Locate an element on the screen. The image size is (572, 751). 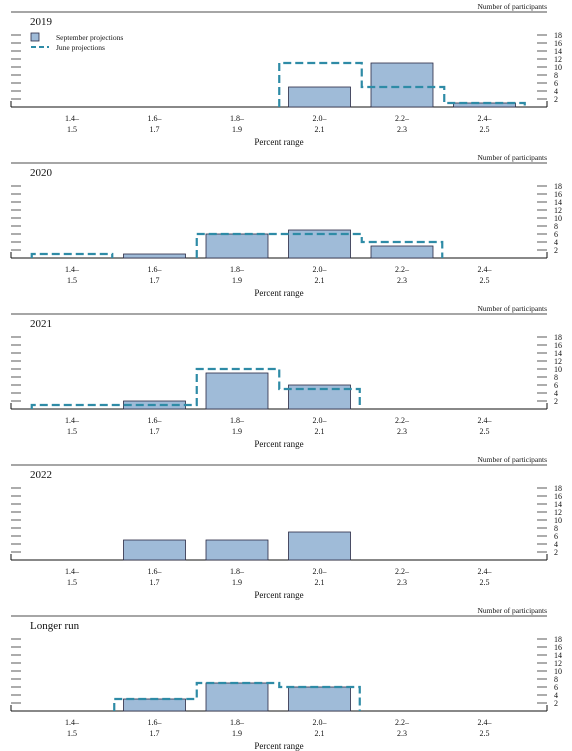
panel-title: Longer run is located at coordinates (55, 626).